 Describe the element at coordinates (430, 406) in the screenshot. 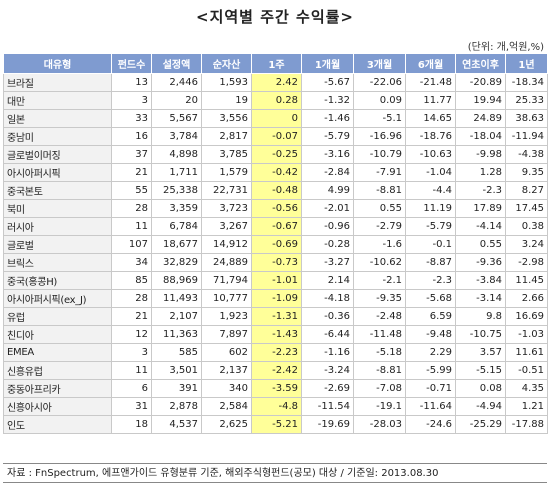

I see `table-cell: -11.64` at that location.